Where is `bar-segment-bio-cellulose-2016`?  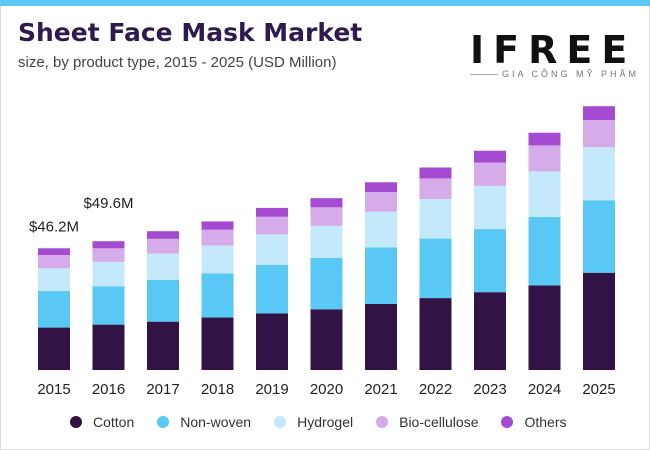
bar-segment-bio-cellulose-2016 is located at coordinates (108, 255).